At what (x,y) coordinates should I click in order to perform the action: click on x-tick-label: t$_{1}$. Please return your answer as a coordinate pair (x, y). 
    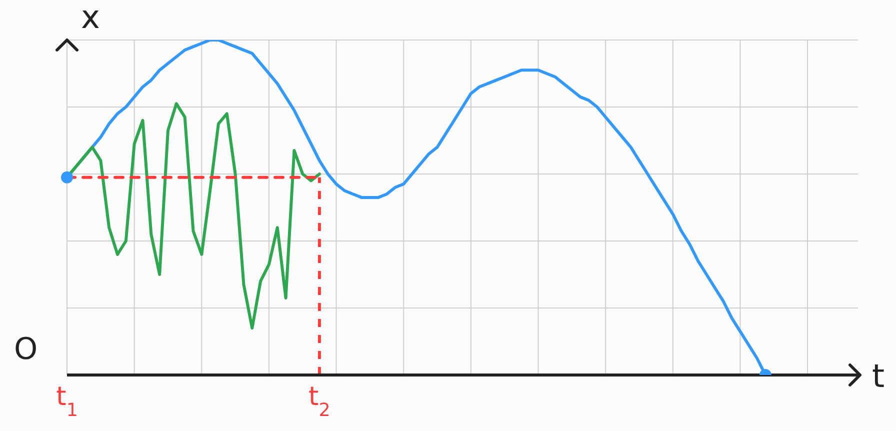
    Looking at the image, I should click on (67, 401).